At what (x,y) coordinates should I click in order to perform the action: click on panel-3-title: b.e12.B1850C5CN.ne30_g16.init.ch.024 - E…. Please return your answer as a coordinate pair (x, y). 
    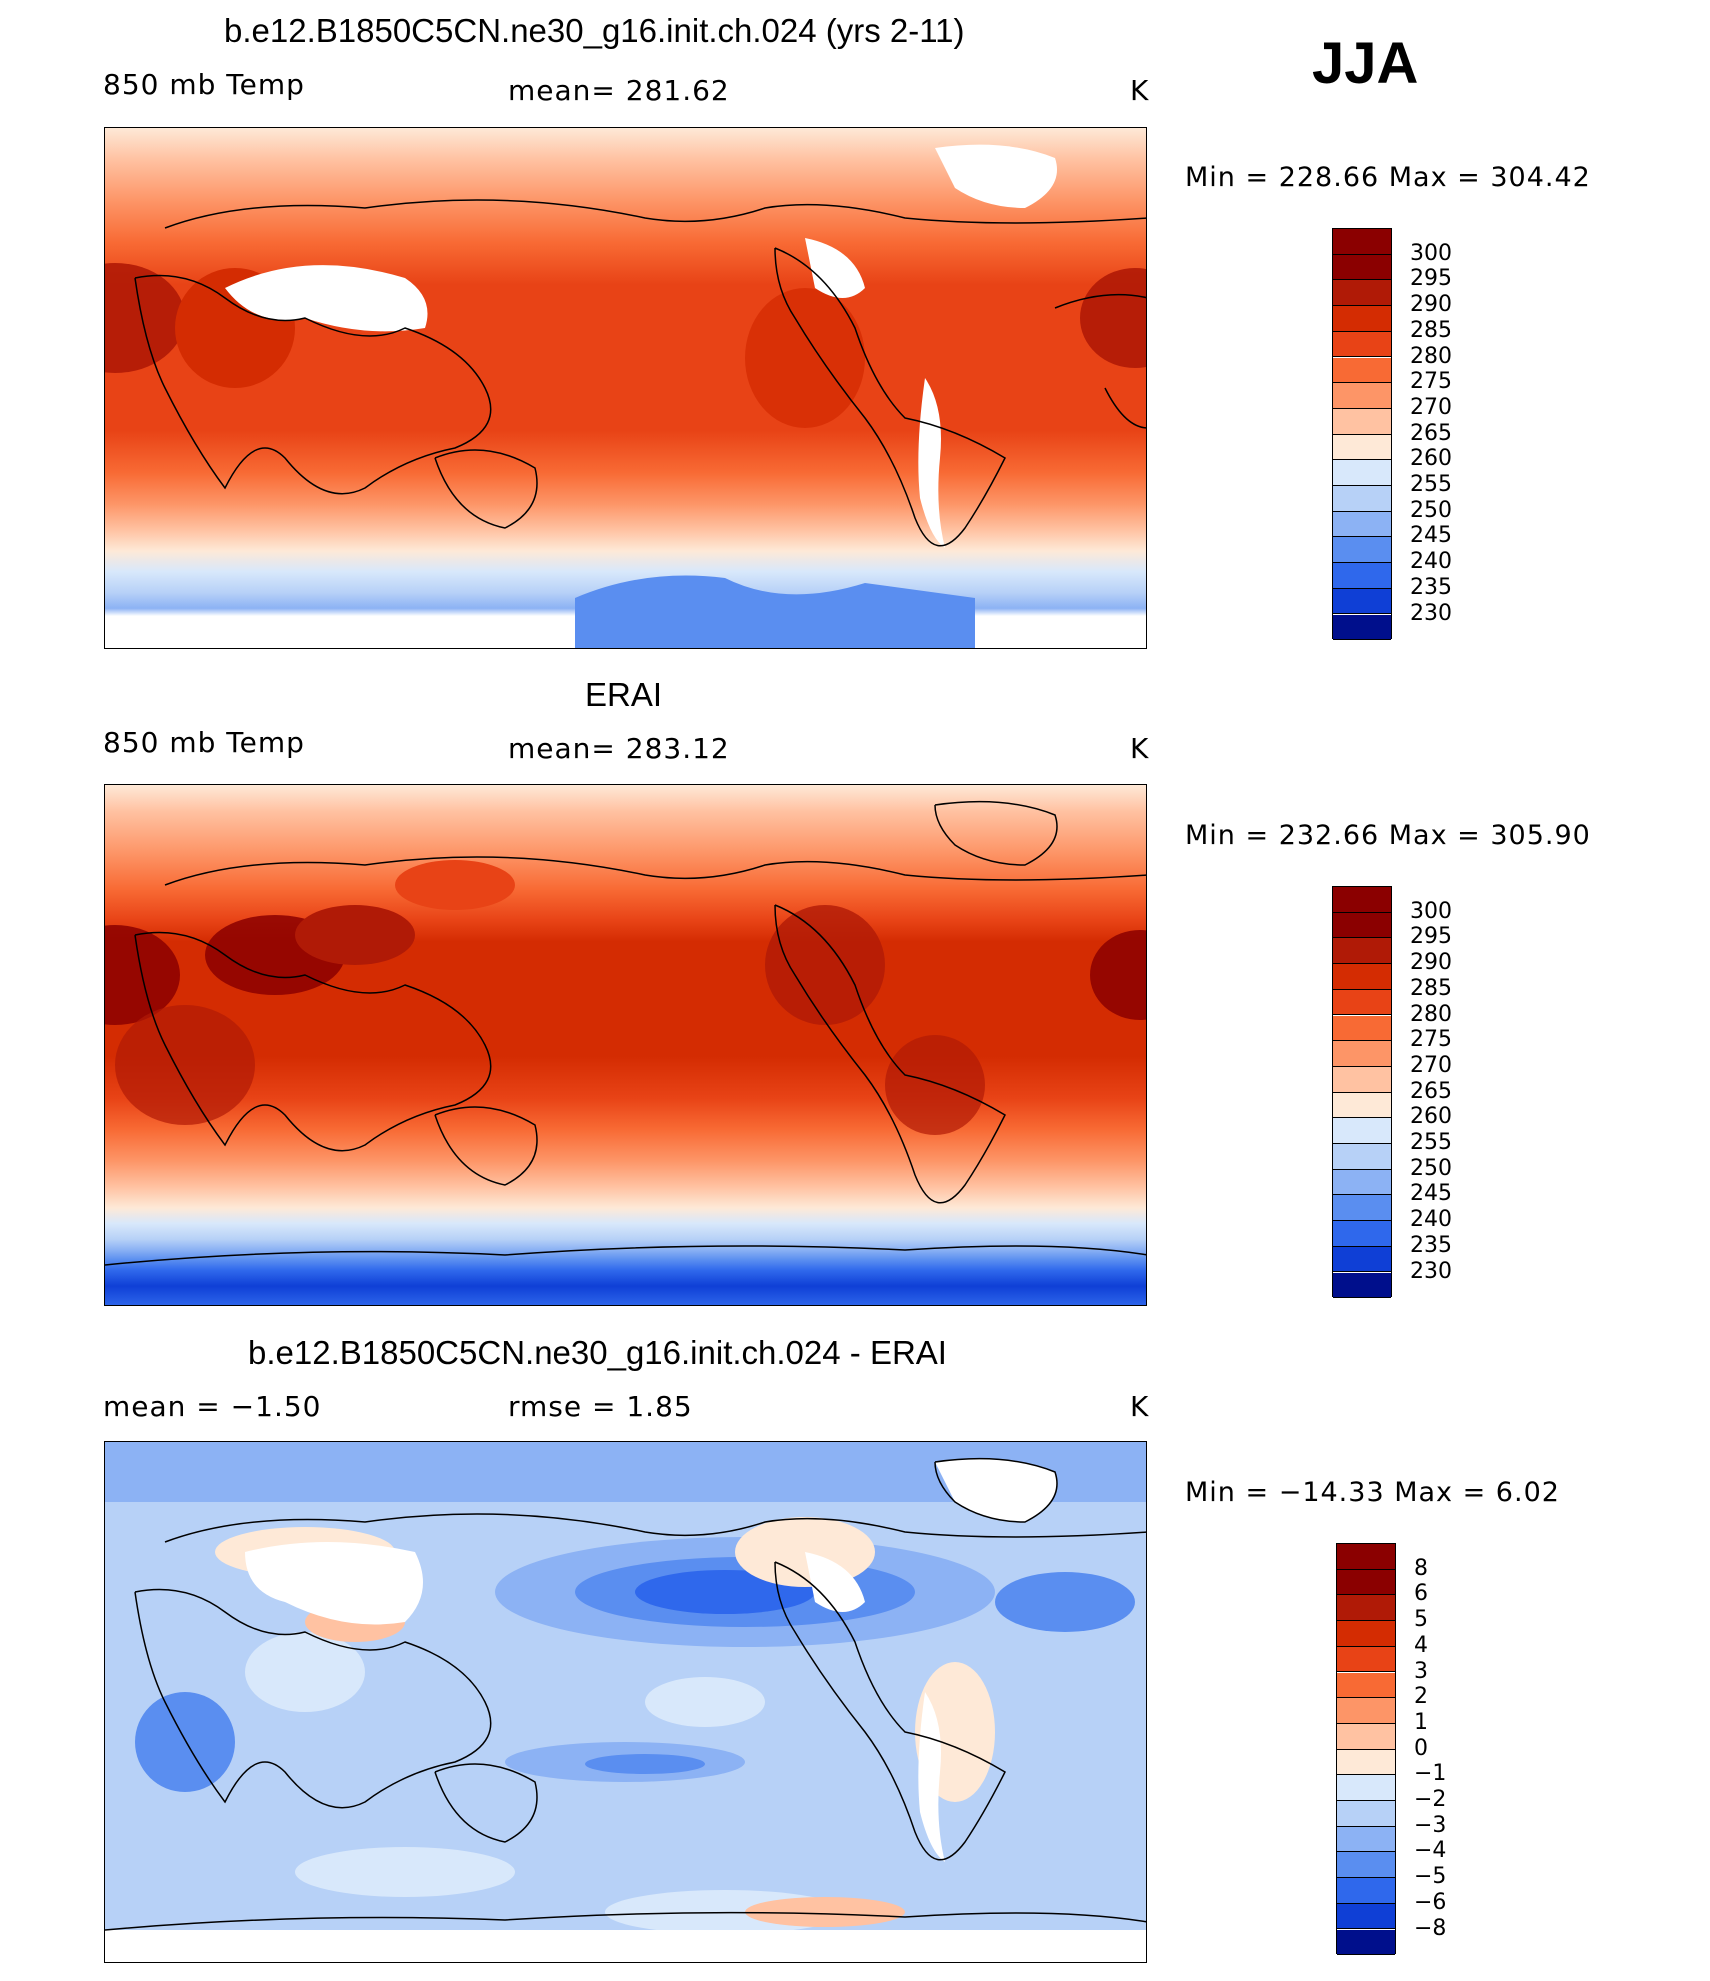
    Looking at the image, I should click on (597, 1352).